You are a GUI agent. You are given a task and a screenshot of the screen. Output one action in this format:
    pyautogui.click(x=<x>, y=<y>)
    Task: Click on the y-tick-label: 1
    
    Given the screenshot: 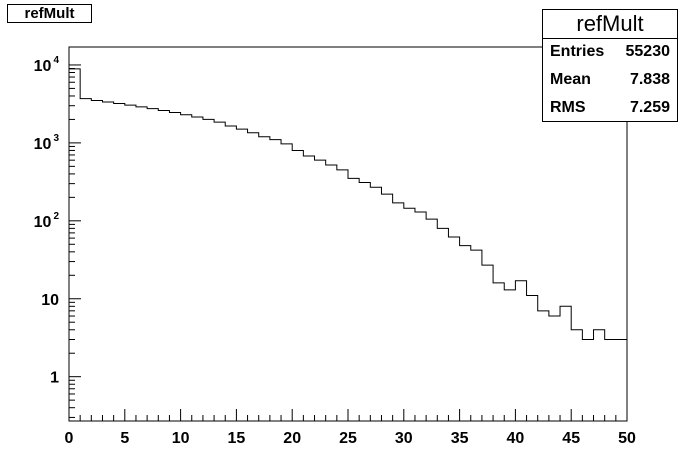 What is the action you would take?
    pyautogui.click(x=54, y=378)
    